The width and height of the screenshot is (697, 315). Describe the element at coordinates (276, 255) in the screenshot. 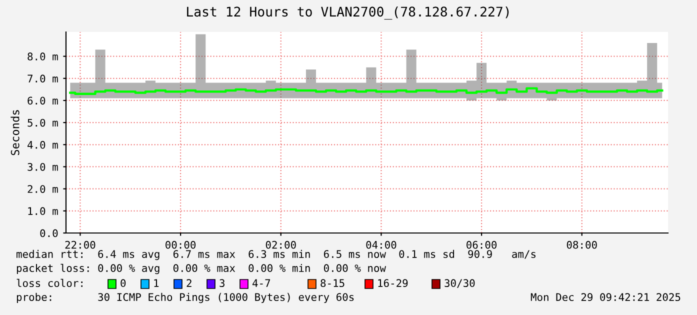

I see `text: median rtt: 6.4 ms avg 6.7 ms max 6.3 ms min 6.5 ms now 0.1 ms sd 90.9 am/s` at that location.